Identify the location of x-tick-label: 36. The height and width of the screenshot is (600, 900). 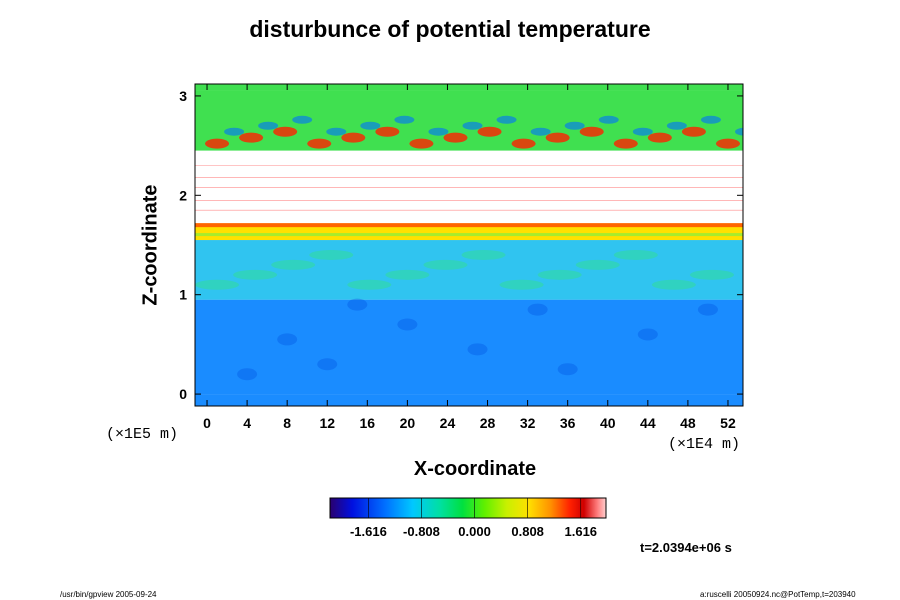
(568, 423).